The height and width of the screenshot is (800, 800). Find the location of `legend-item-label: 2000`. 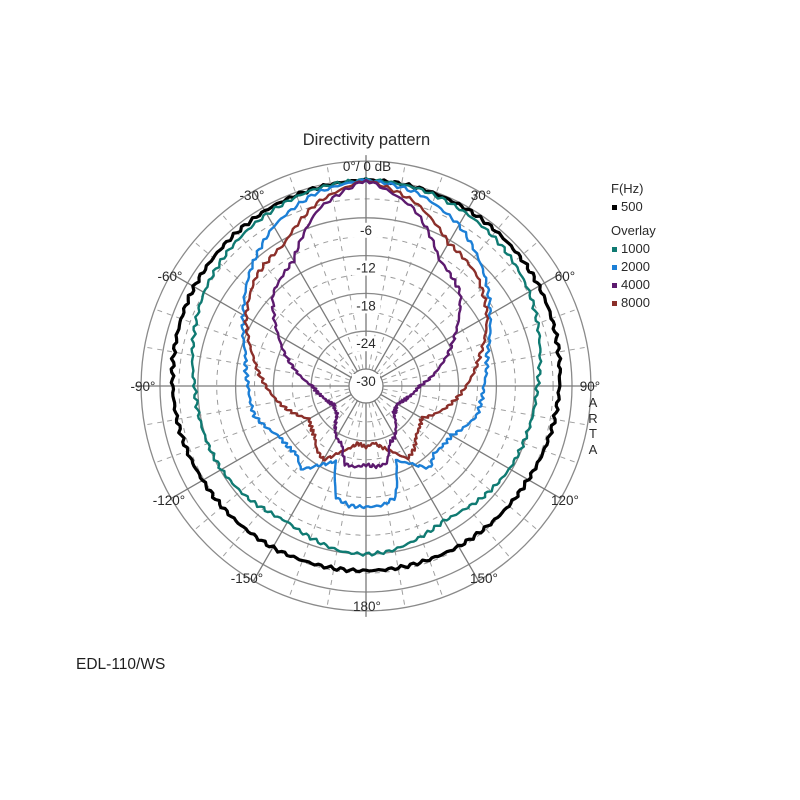

legend-item-label: 2000 is located at coordinates (635, 266).